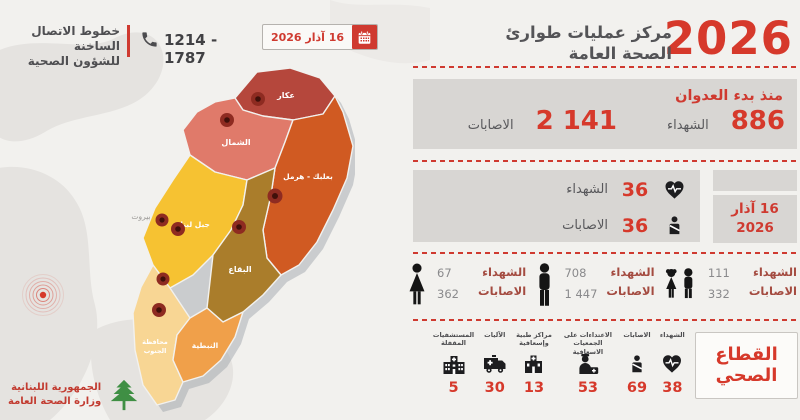 The image size is (800, 420). I want to click on map-region-nabatieh, so click(208, 345).